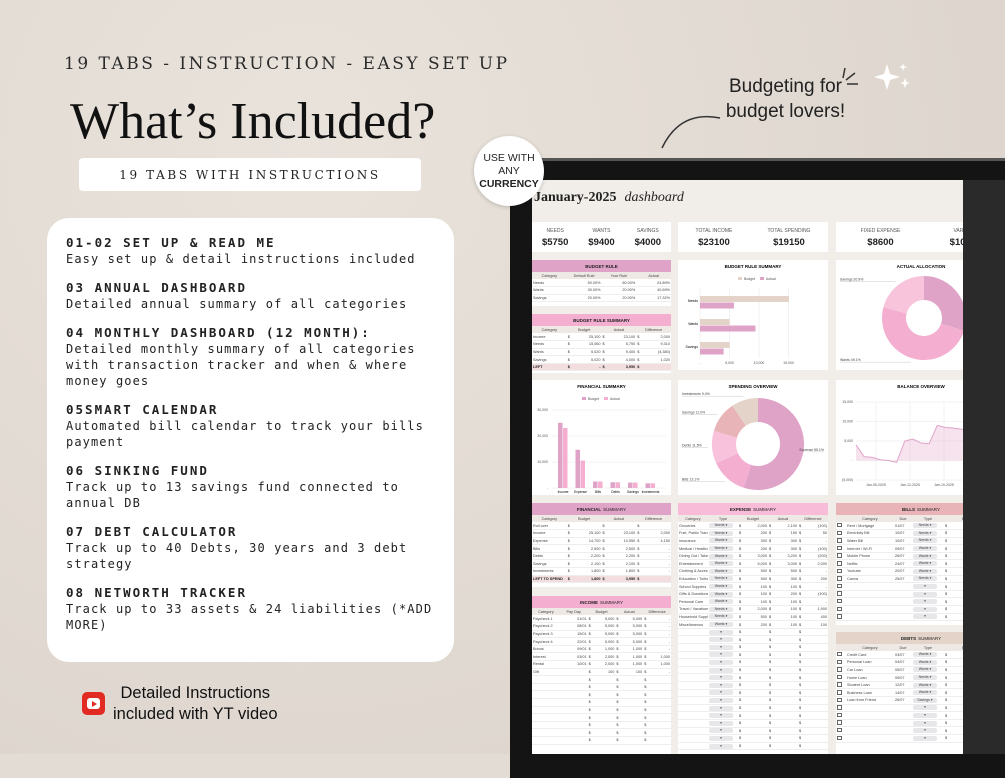 Image resolution: width=1005 pixels, height=778 pixels. What do you see at coordinates (783, 670) in the screenshot?
I see `table-cell: $` at bounding box center [783, 670].